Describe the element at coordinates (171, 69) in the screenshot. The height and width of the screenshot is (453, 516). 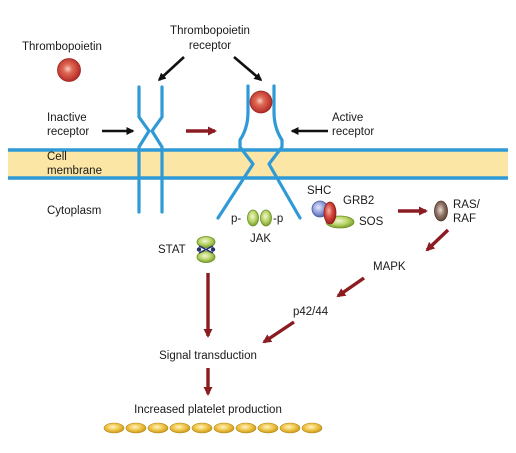
I see `receptor-arrow-to-inactive` at that location.